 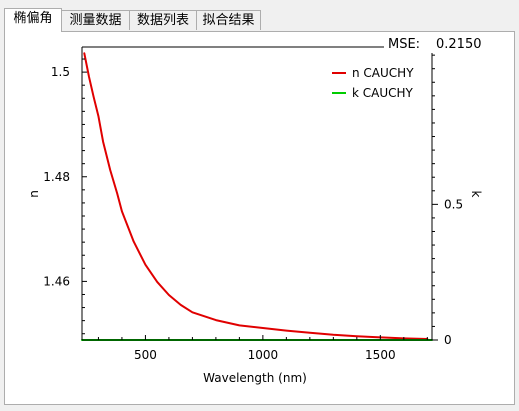 I want to click on mse-box, so click(x=436, y=43).